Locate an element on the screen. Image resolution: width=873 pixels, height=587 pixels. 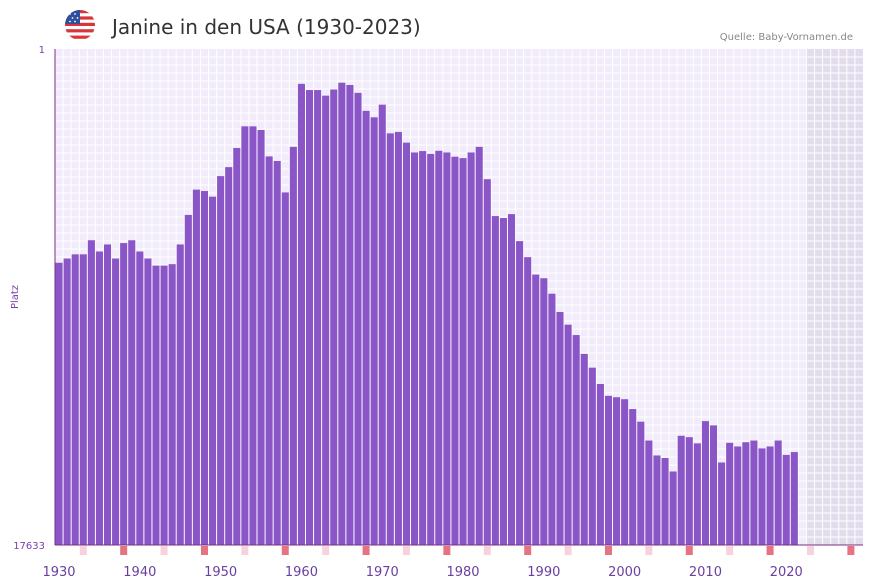
year-marker-1998 is located at coordinates (608, 550).